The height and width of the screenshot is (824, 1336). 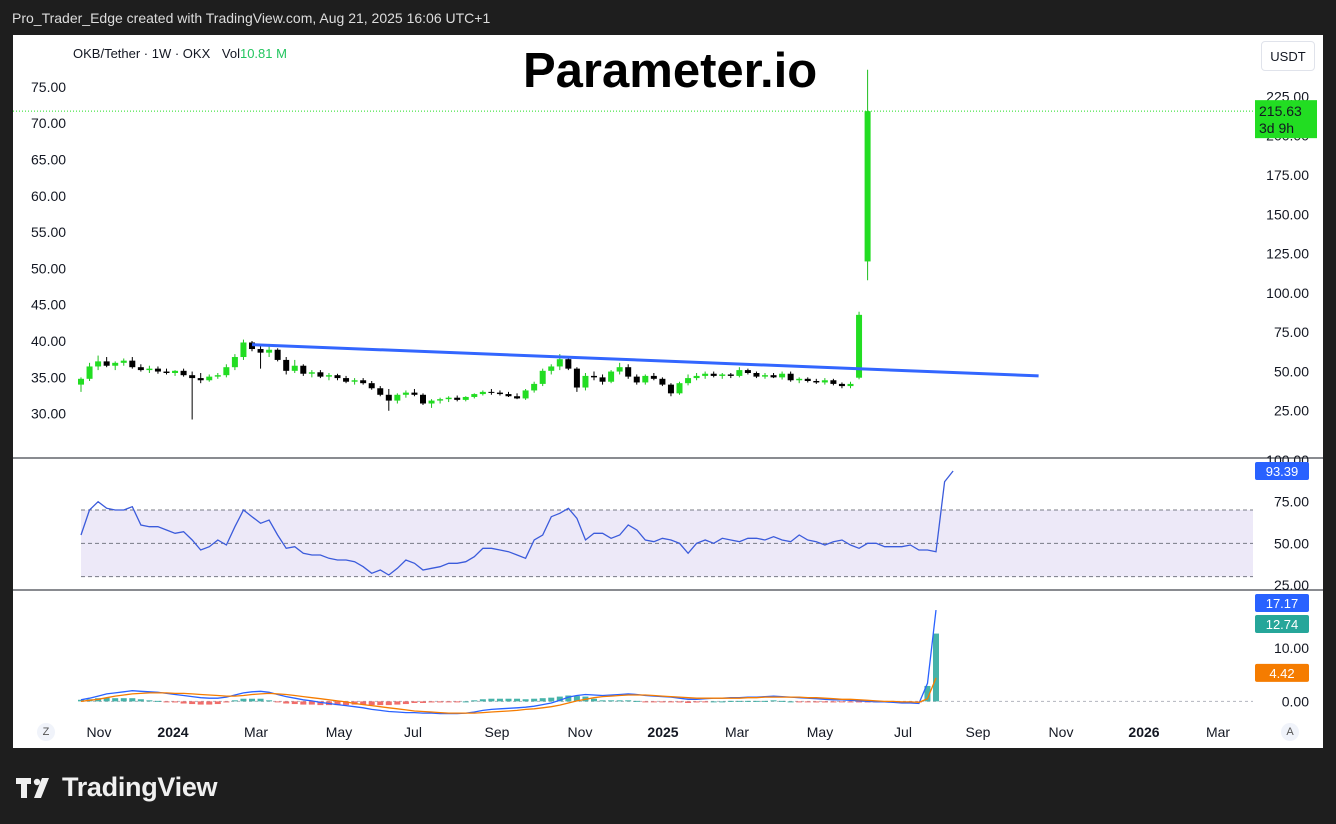 What do you see at coordinates (48, 305) in the screenshot?
I see `left-axis-tick: 45.00` at bounding box center [48, 305].